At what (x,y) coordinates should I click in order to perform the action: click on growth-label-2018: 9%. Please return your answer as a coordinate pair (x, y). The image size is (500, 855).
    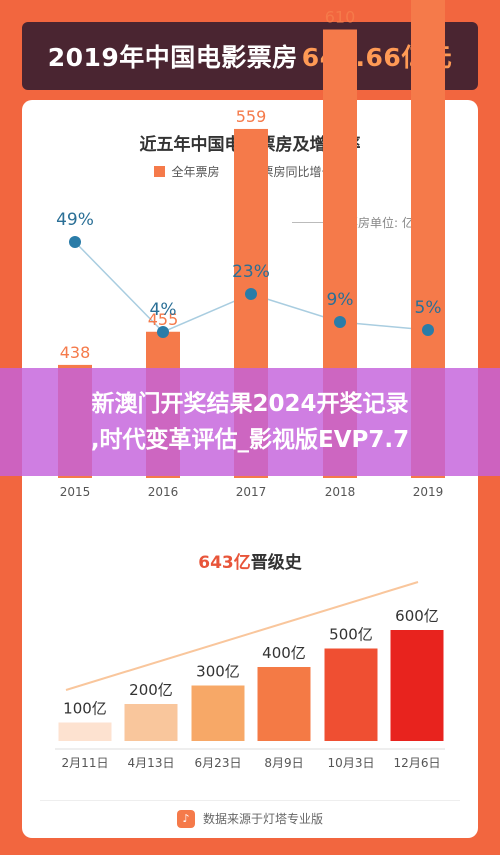
    Looking at the image, I should click on (340, 300).